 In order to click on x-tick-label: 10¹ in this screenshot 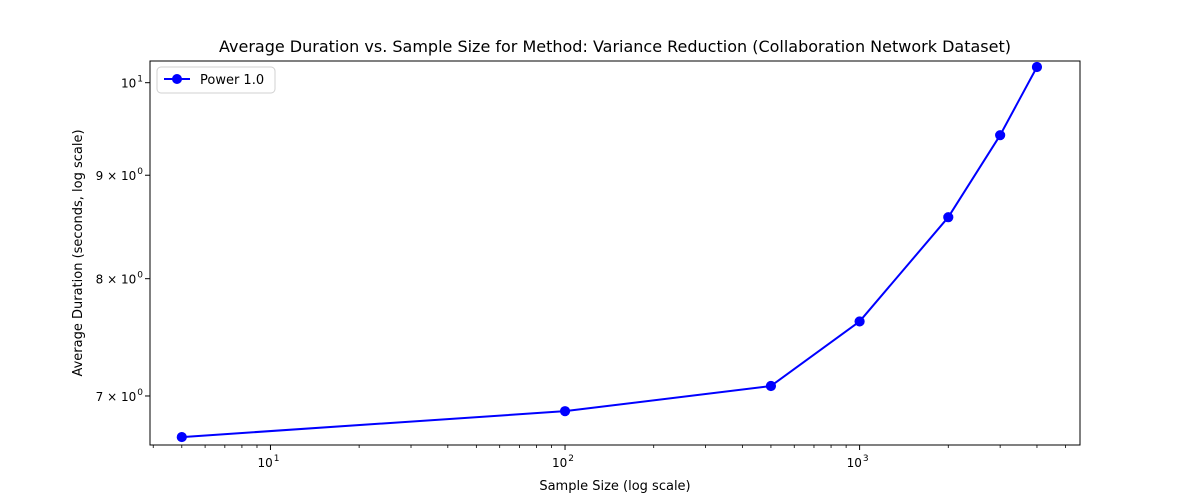, I will do `click(268, 462)`.